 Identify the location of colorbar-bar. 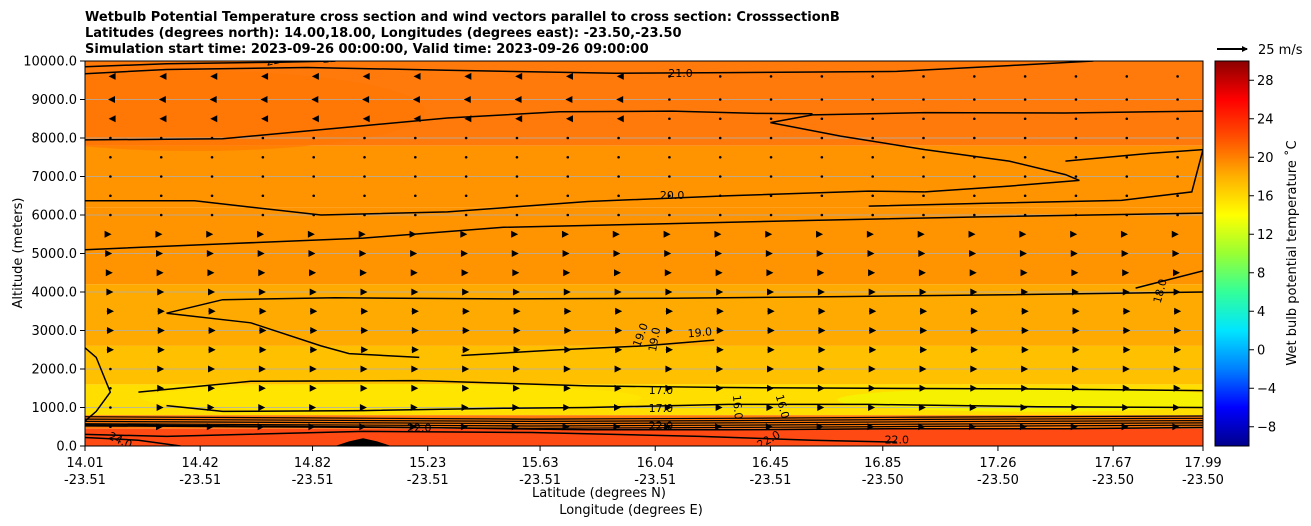
(1232, 253).